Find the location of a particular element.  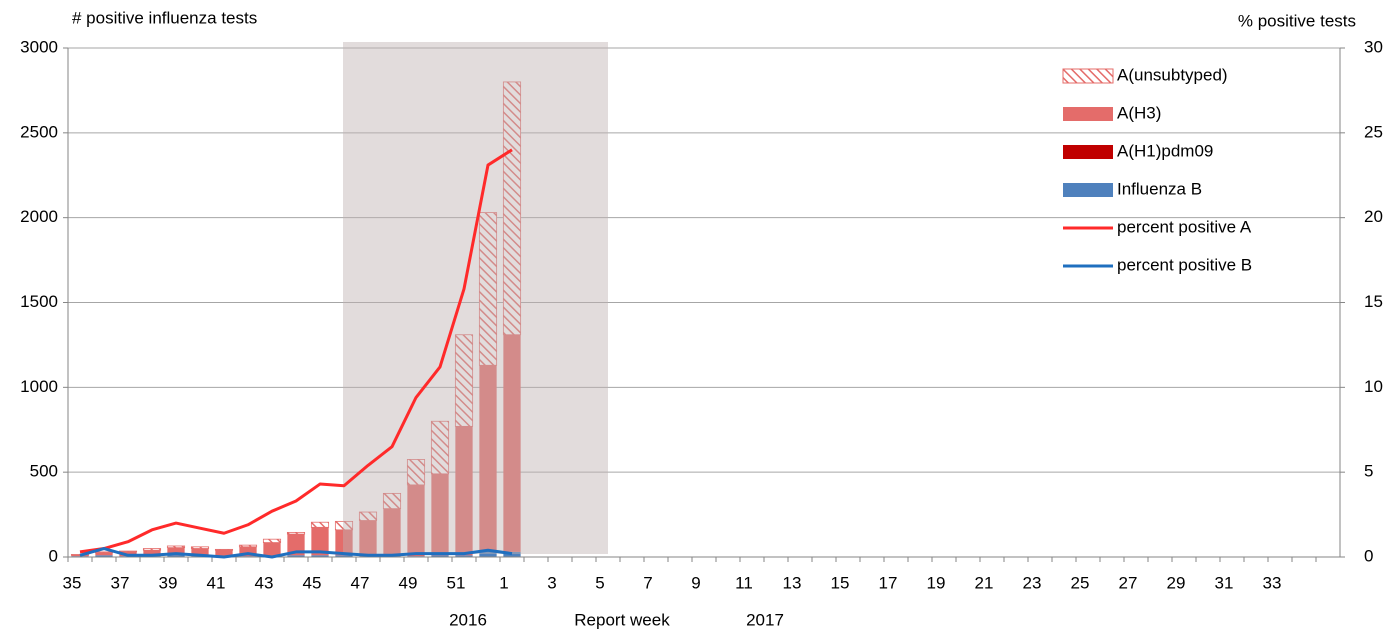

legend-label: A(H3) is located at coordinates (1139, 112).